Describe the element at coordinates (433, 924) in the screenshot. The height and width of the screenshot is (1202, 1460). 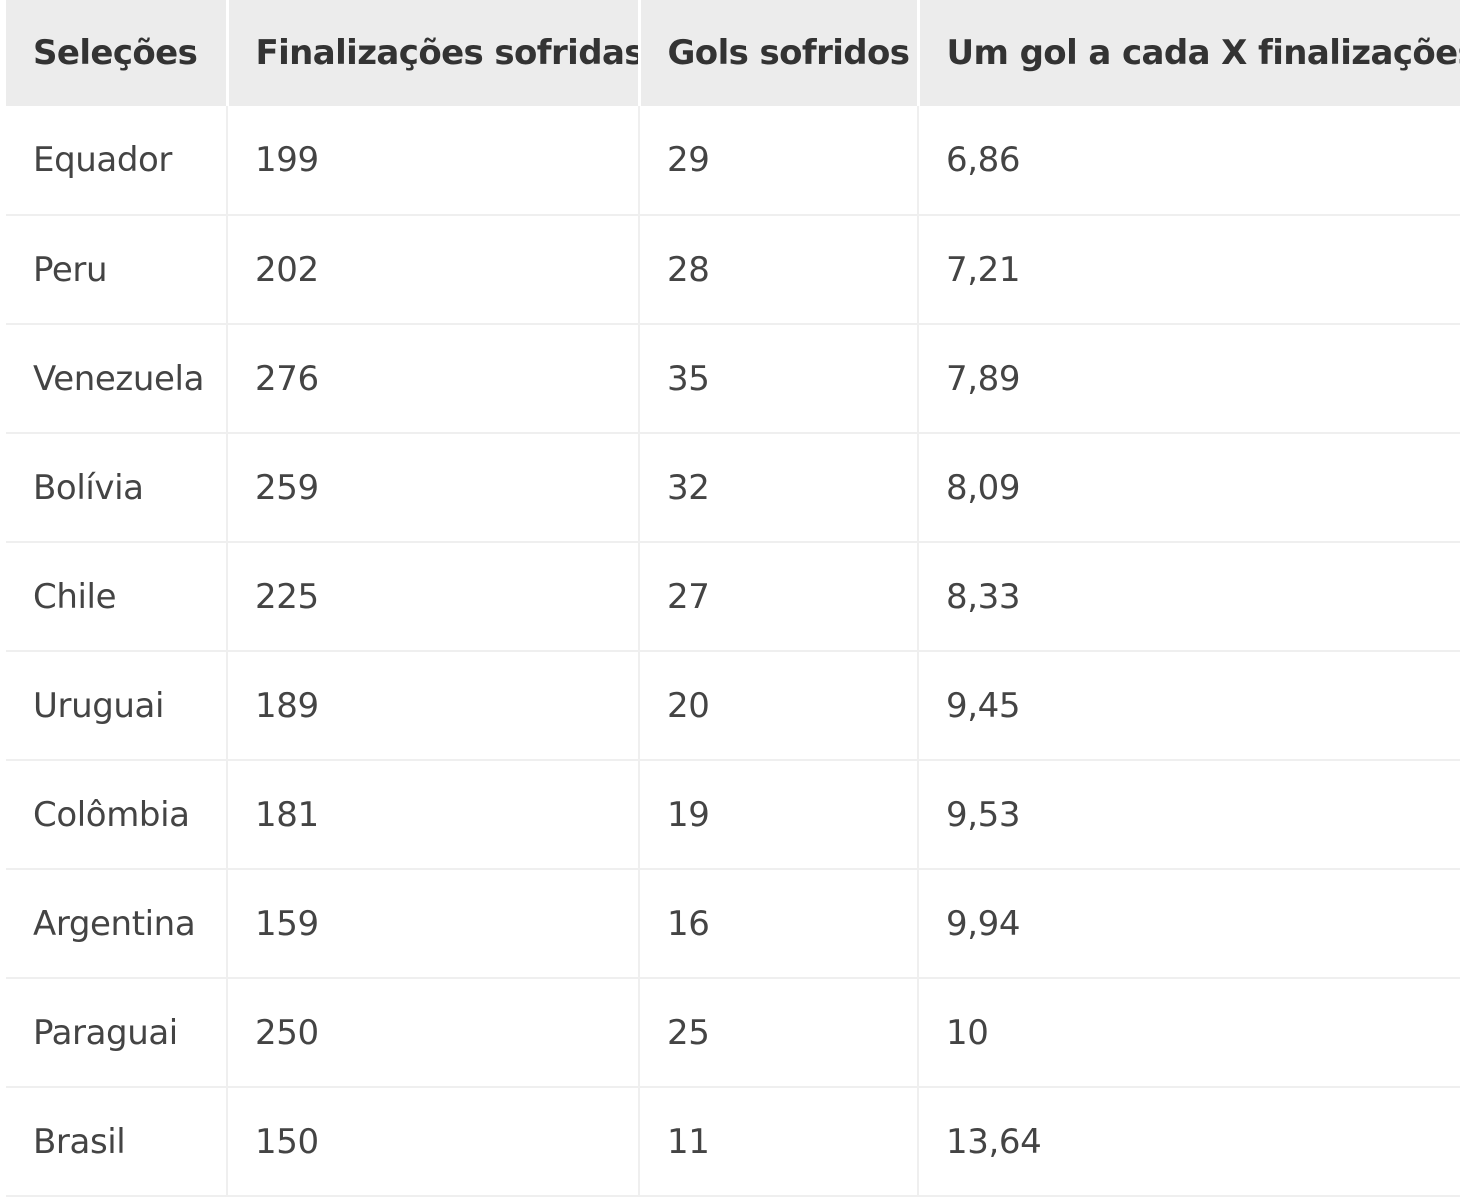
I see `cell-shots-conceded: 159` at that location.